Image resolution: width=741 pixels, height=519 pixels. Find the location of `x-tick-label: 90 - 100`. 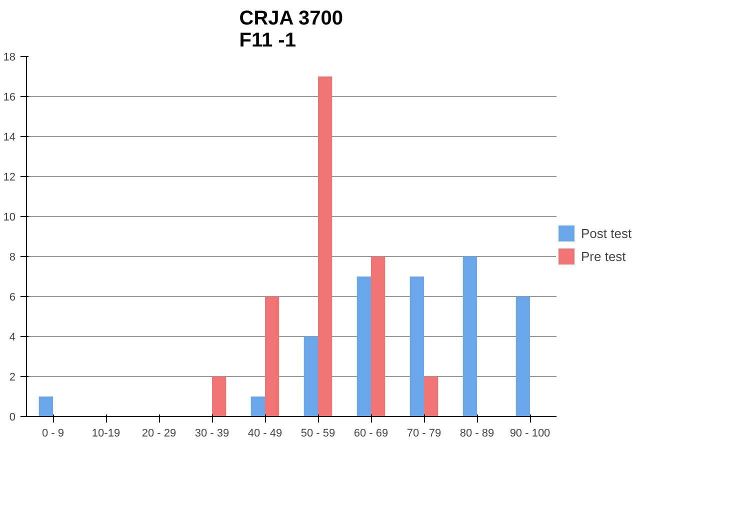

x-tick-label: 90 - 100 is located at coordinates (530, 434).